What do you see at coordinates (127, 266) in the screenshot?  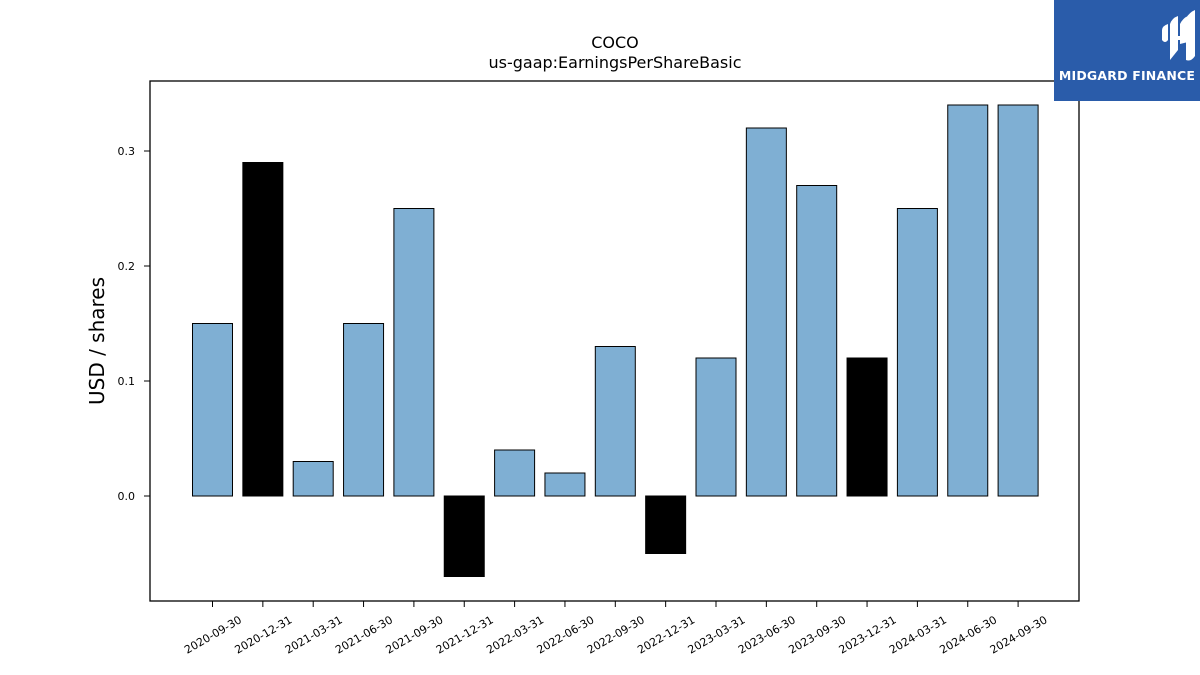 I see `y-tick-label: 0.2` at bounding box center [127, 266].